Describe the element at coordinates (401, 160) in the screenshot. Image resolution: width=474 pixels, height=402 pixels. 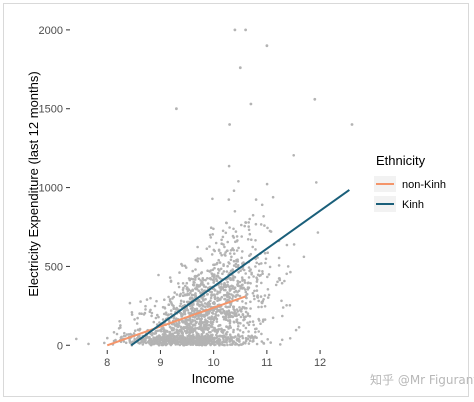
I see `legend-title: Ethnicity` at that location.